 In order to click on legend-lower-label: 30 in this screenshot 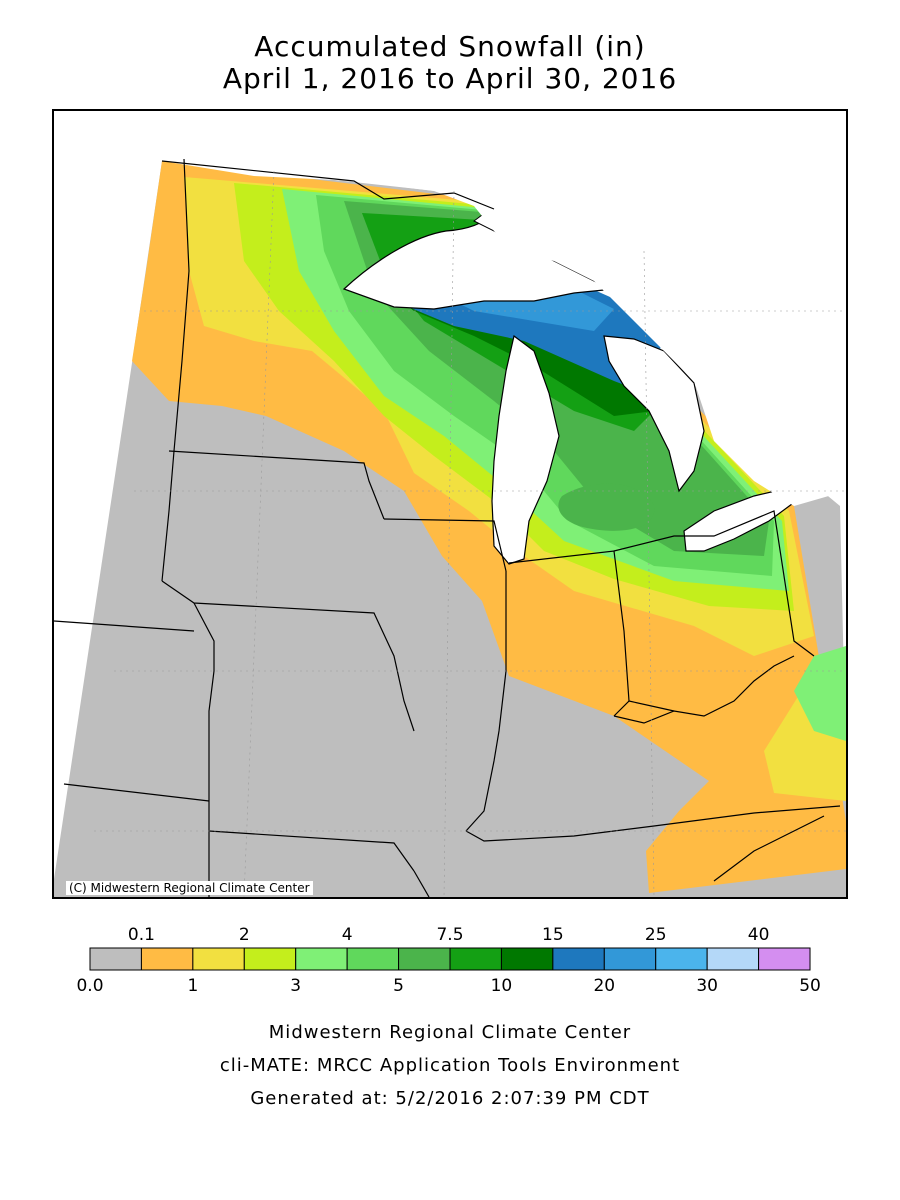, I will do `click(707, 986)`.